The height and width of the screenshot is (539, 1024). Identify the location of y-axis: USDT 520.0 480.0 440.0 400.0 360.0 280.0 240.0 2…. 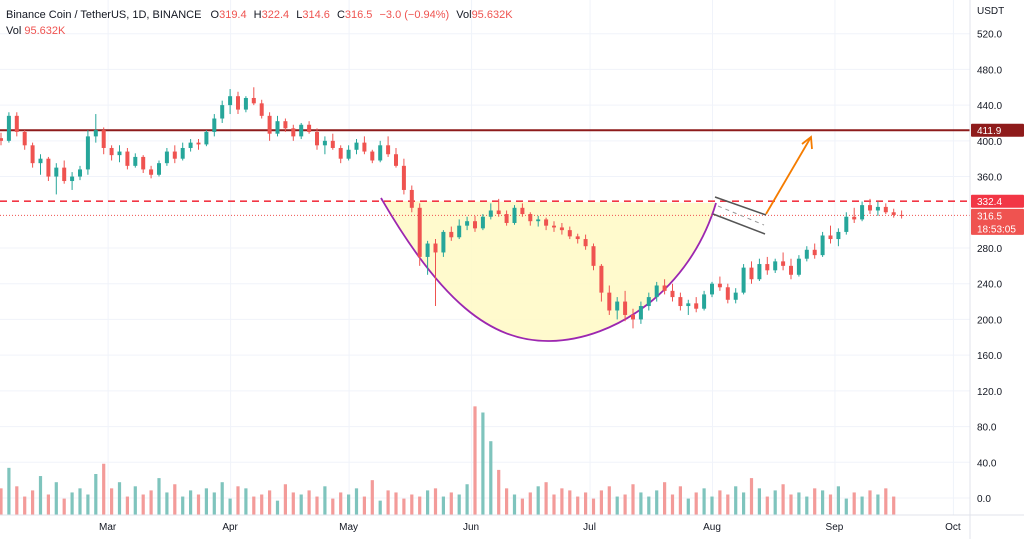
(990, 255).